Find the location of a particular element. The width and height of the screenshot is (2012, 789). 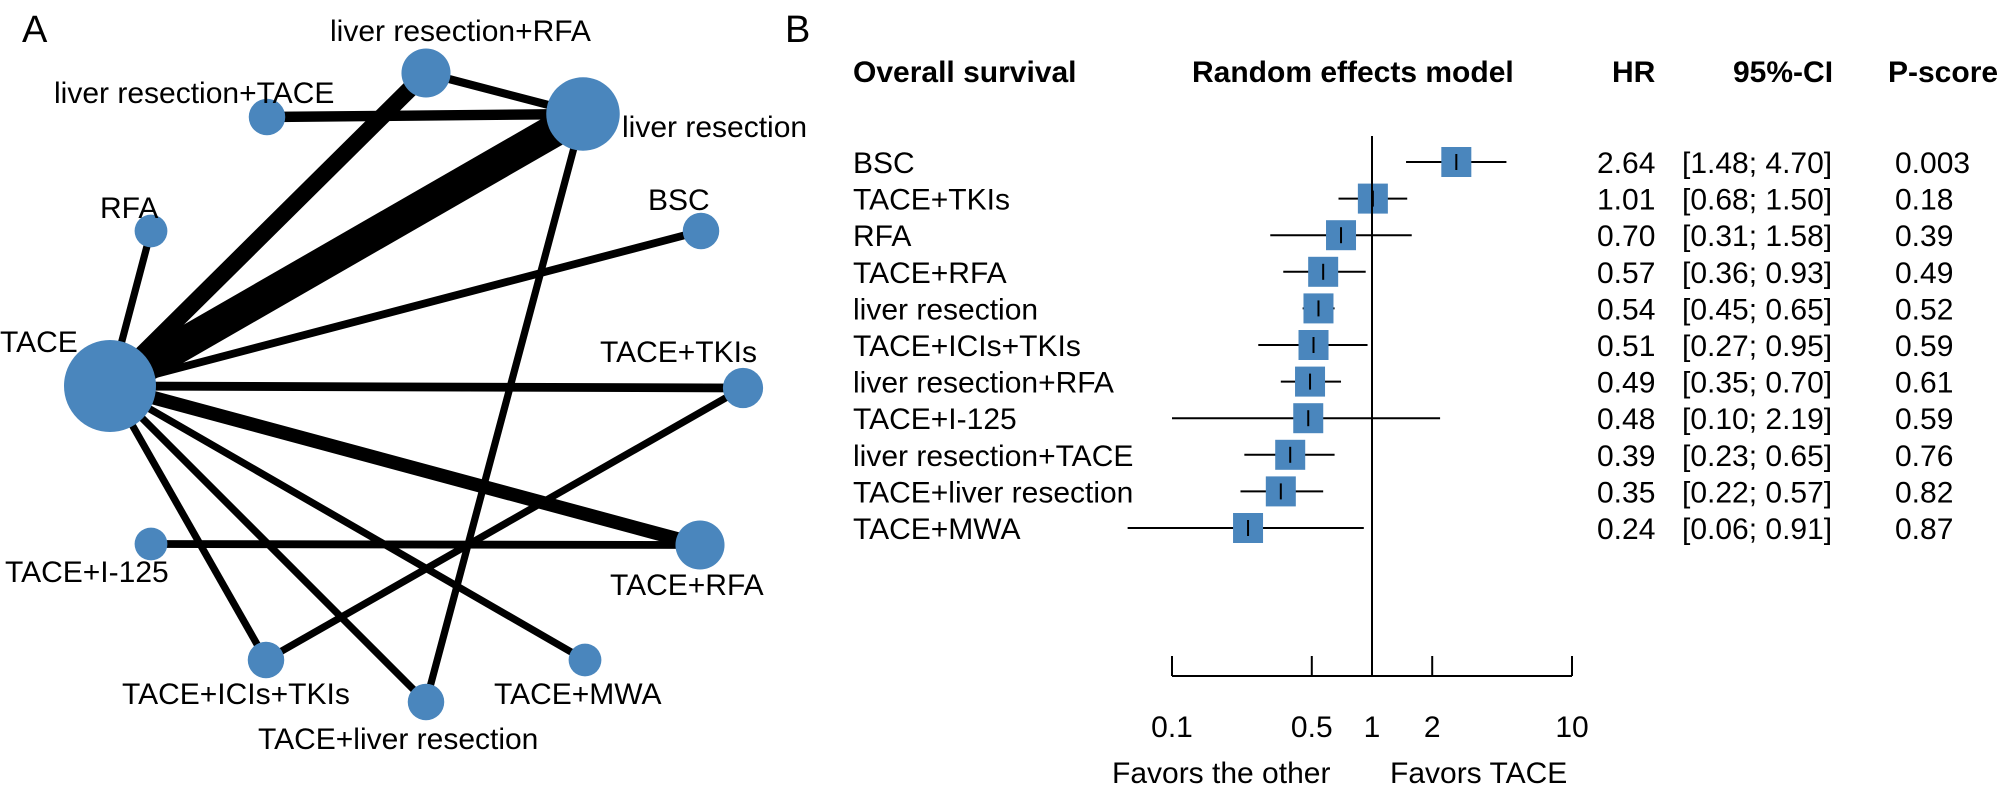

ci-value: [0.35; 0.70] is located at coordinates (1757, 383).